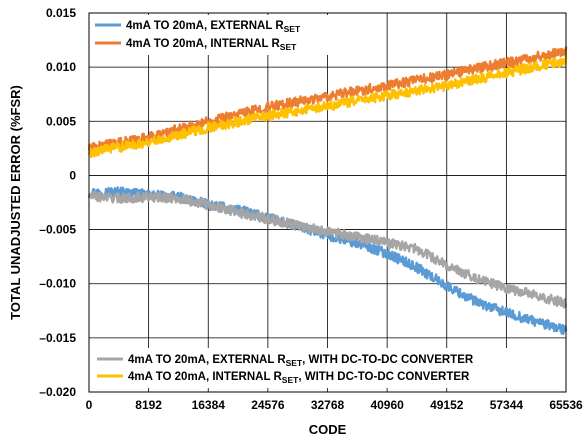  I want to click on x-tick-label: 65536, so click(566, 405).